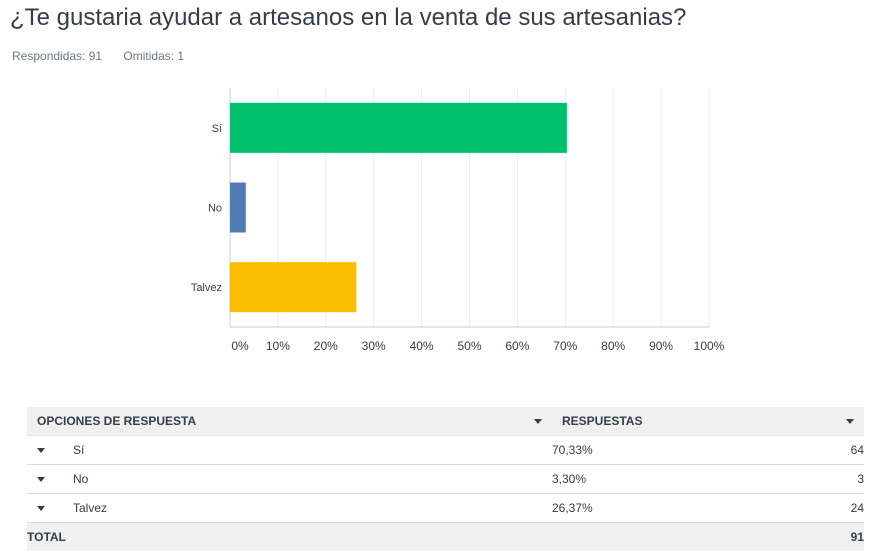 The image size is (884, 553). I want to click on category-label: Sí, so click(217, 129).